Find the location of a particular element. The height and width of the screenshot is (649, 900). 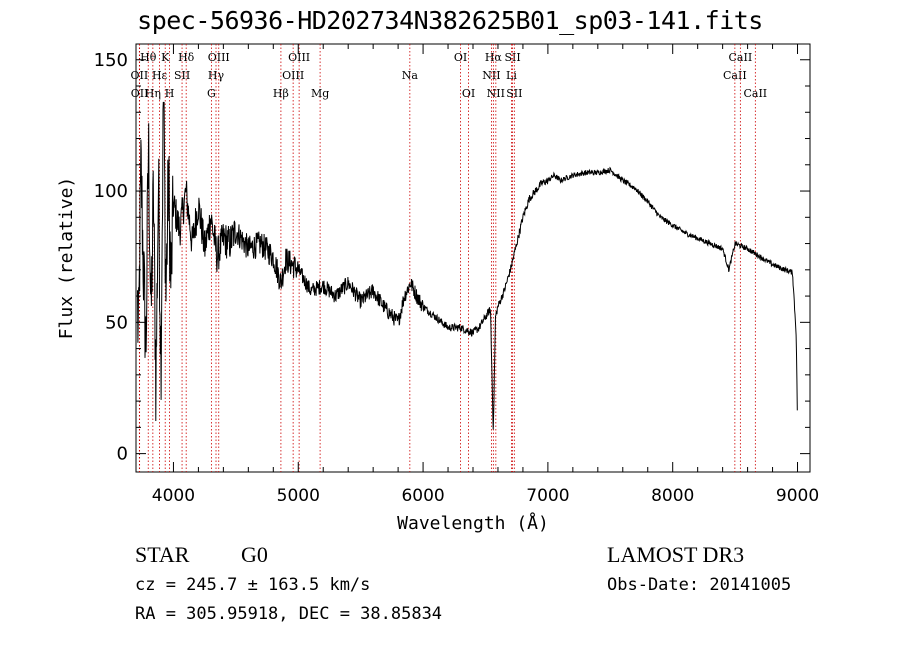

marker-label-h-3969: H is located at coordinates (170, 93).